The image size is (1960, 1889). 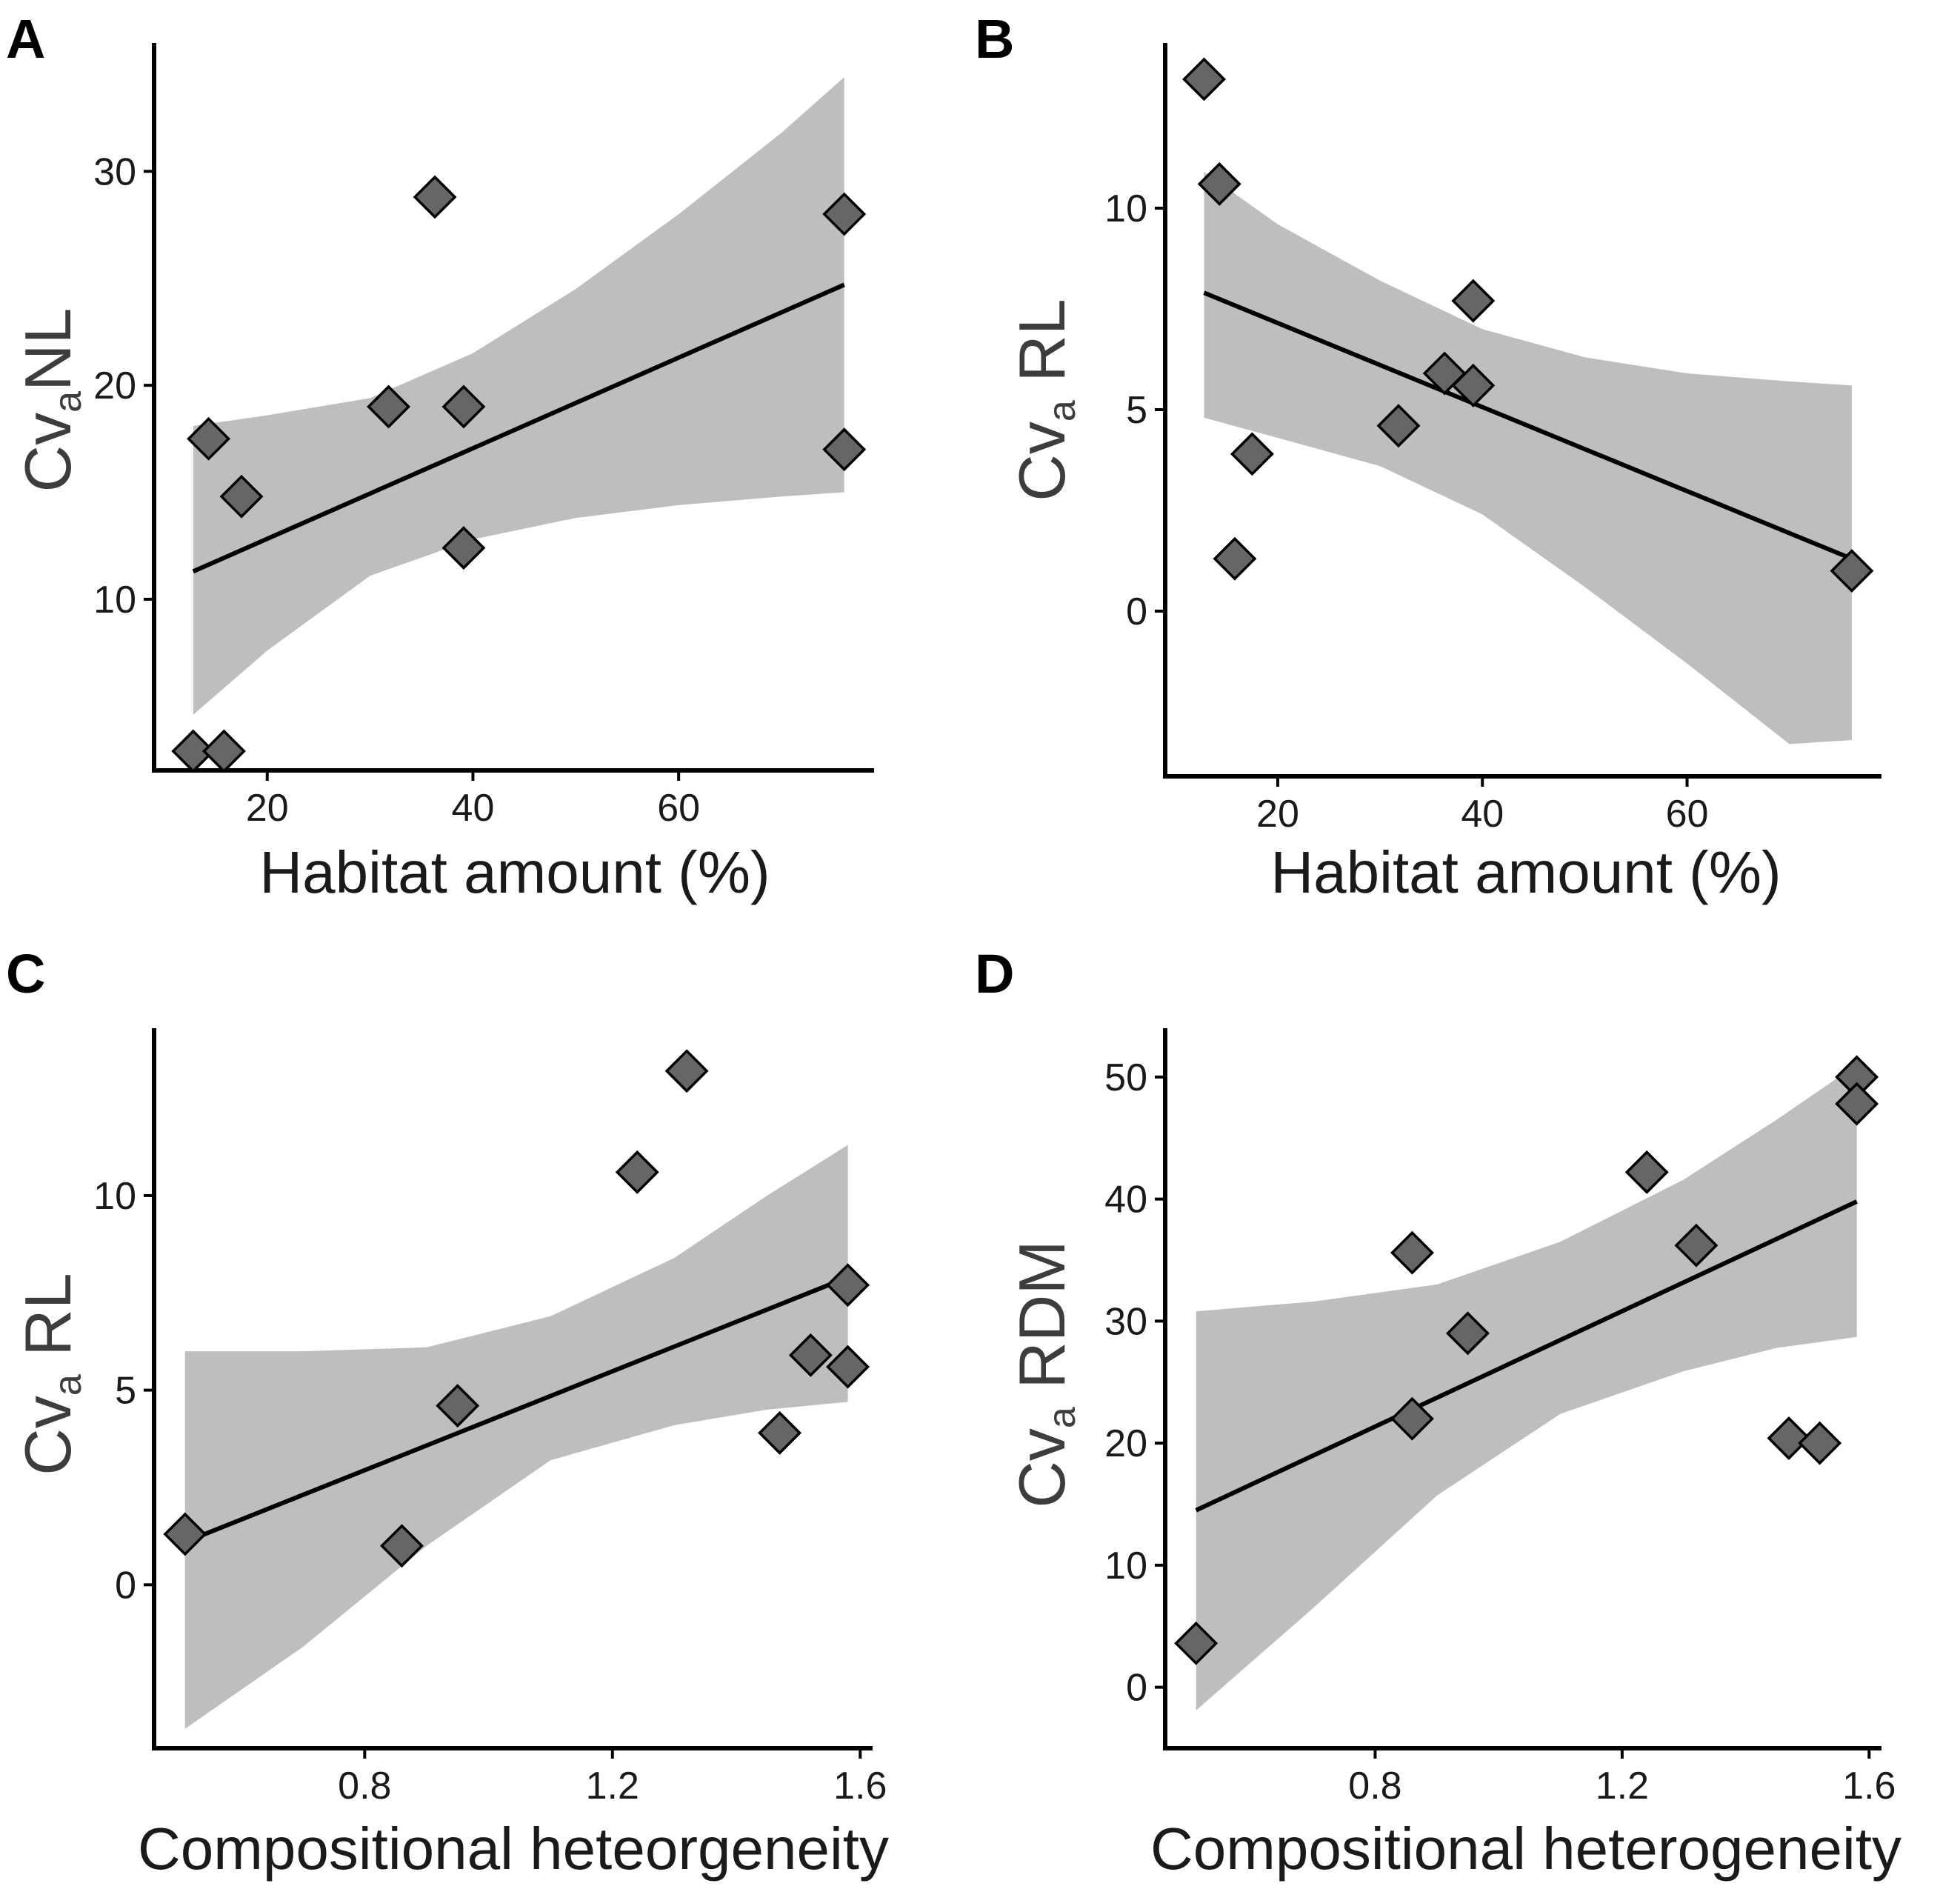 I want to click on panel-b-y-axis-title: Cva RL, so click(x=1044, y=400).